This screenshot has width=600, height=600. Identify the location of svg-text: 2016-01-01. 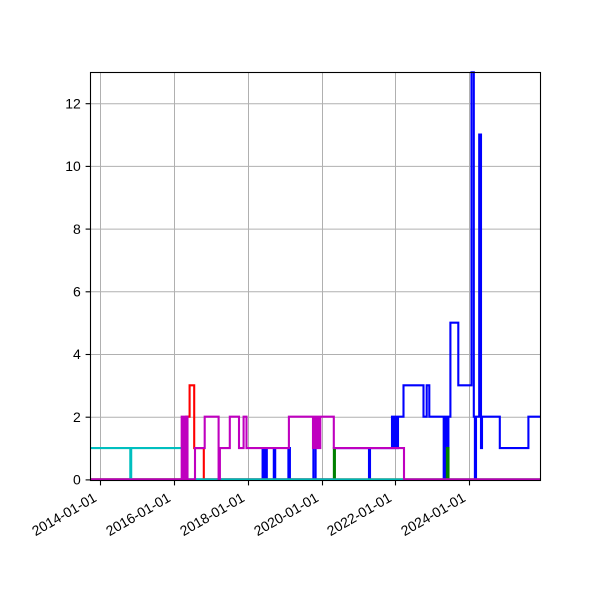
(138, 514).